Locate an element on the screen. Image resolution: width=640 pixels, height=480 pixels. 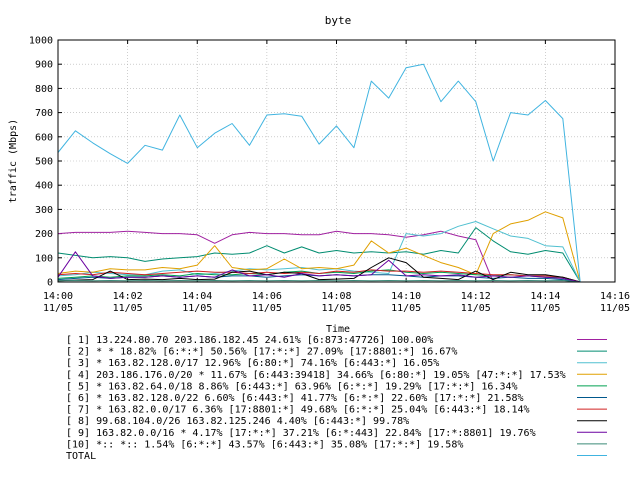
y-tick-label: 400 is located at coordinates (44, 186).